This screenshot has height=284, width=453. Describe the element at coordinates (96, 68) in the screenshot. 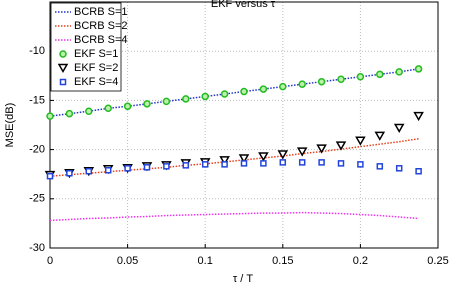

I see `legend-label: EKF S=2` at that location.